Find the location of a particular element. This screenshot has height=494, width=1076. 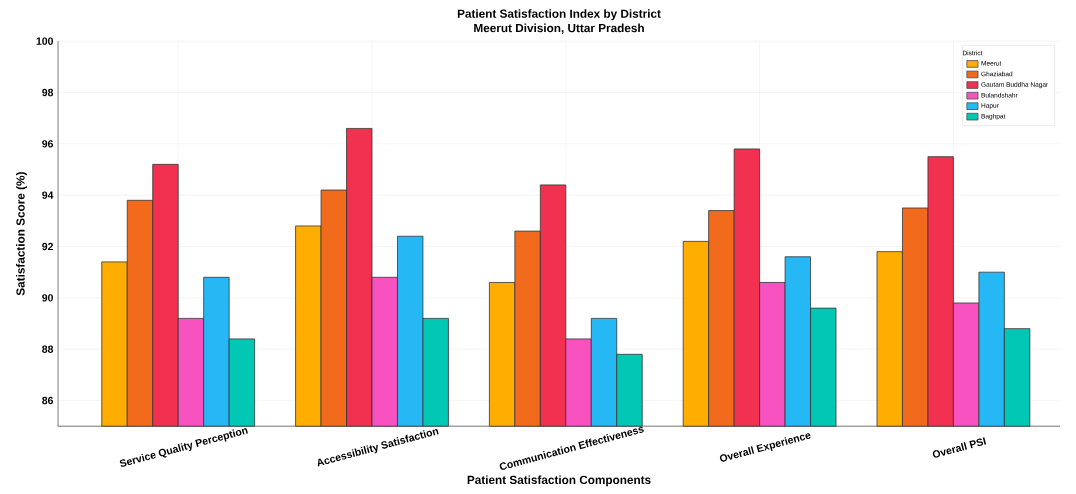

y-tick-label: 100 is located at coordinates (44, 41).